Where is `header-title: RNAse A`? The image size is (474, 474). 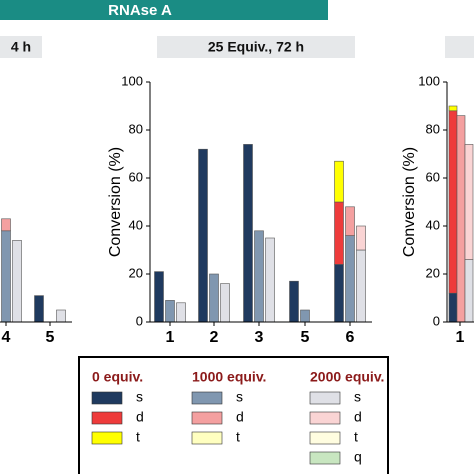
header-title: RNAse A is located at coordinates (140, 10).